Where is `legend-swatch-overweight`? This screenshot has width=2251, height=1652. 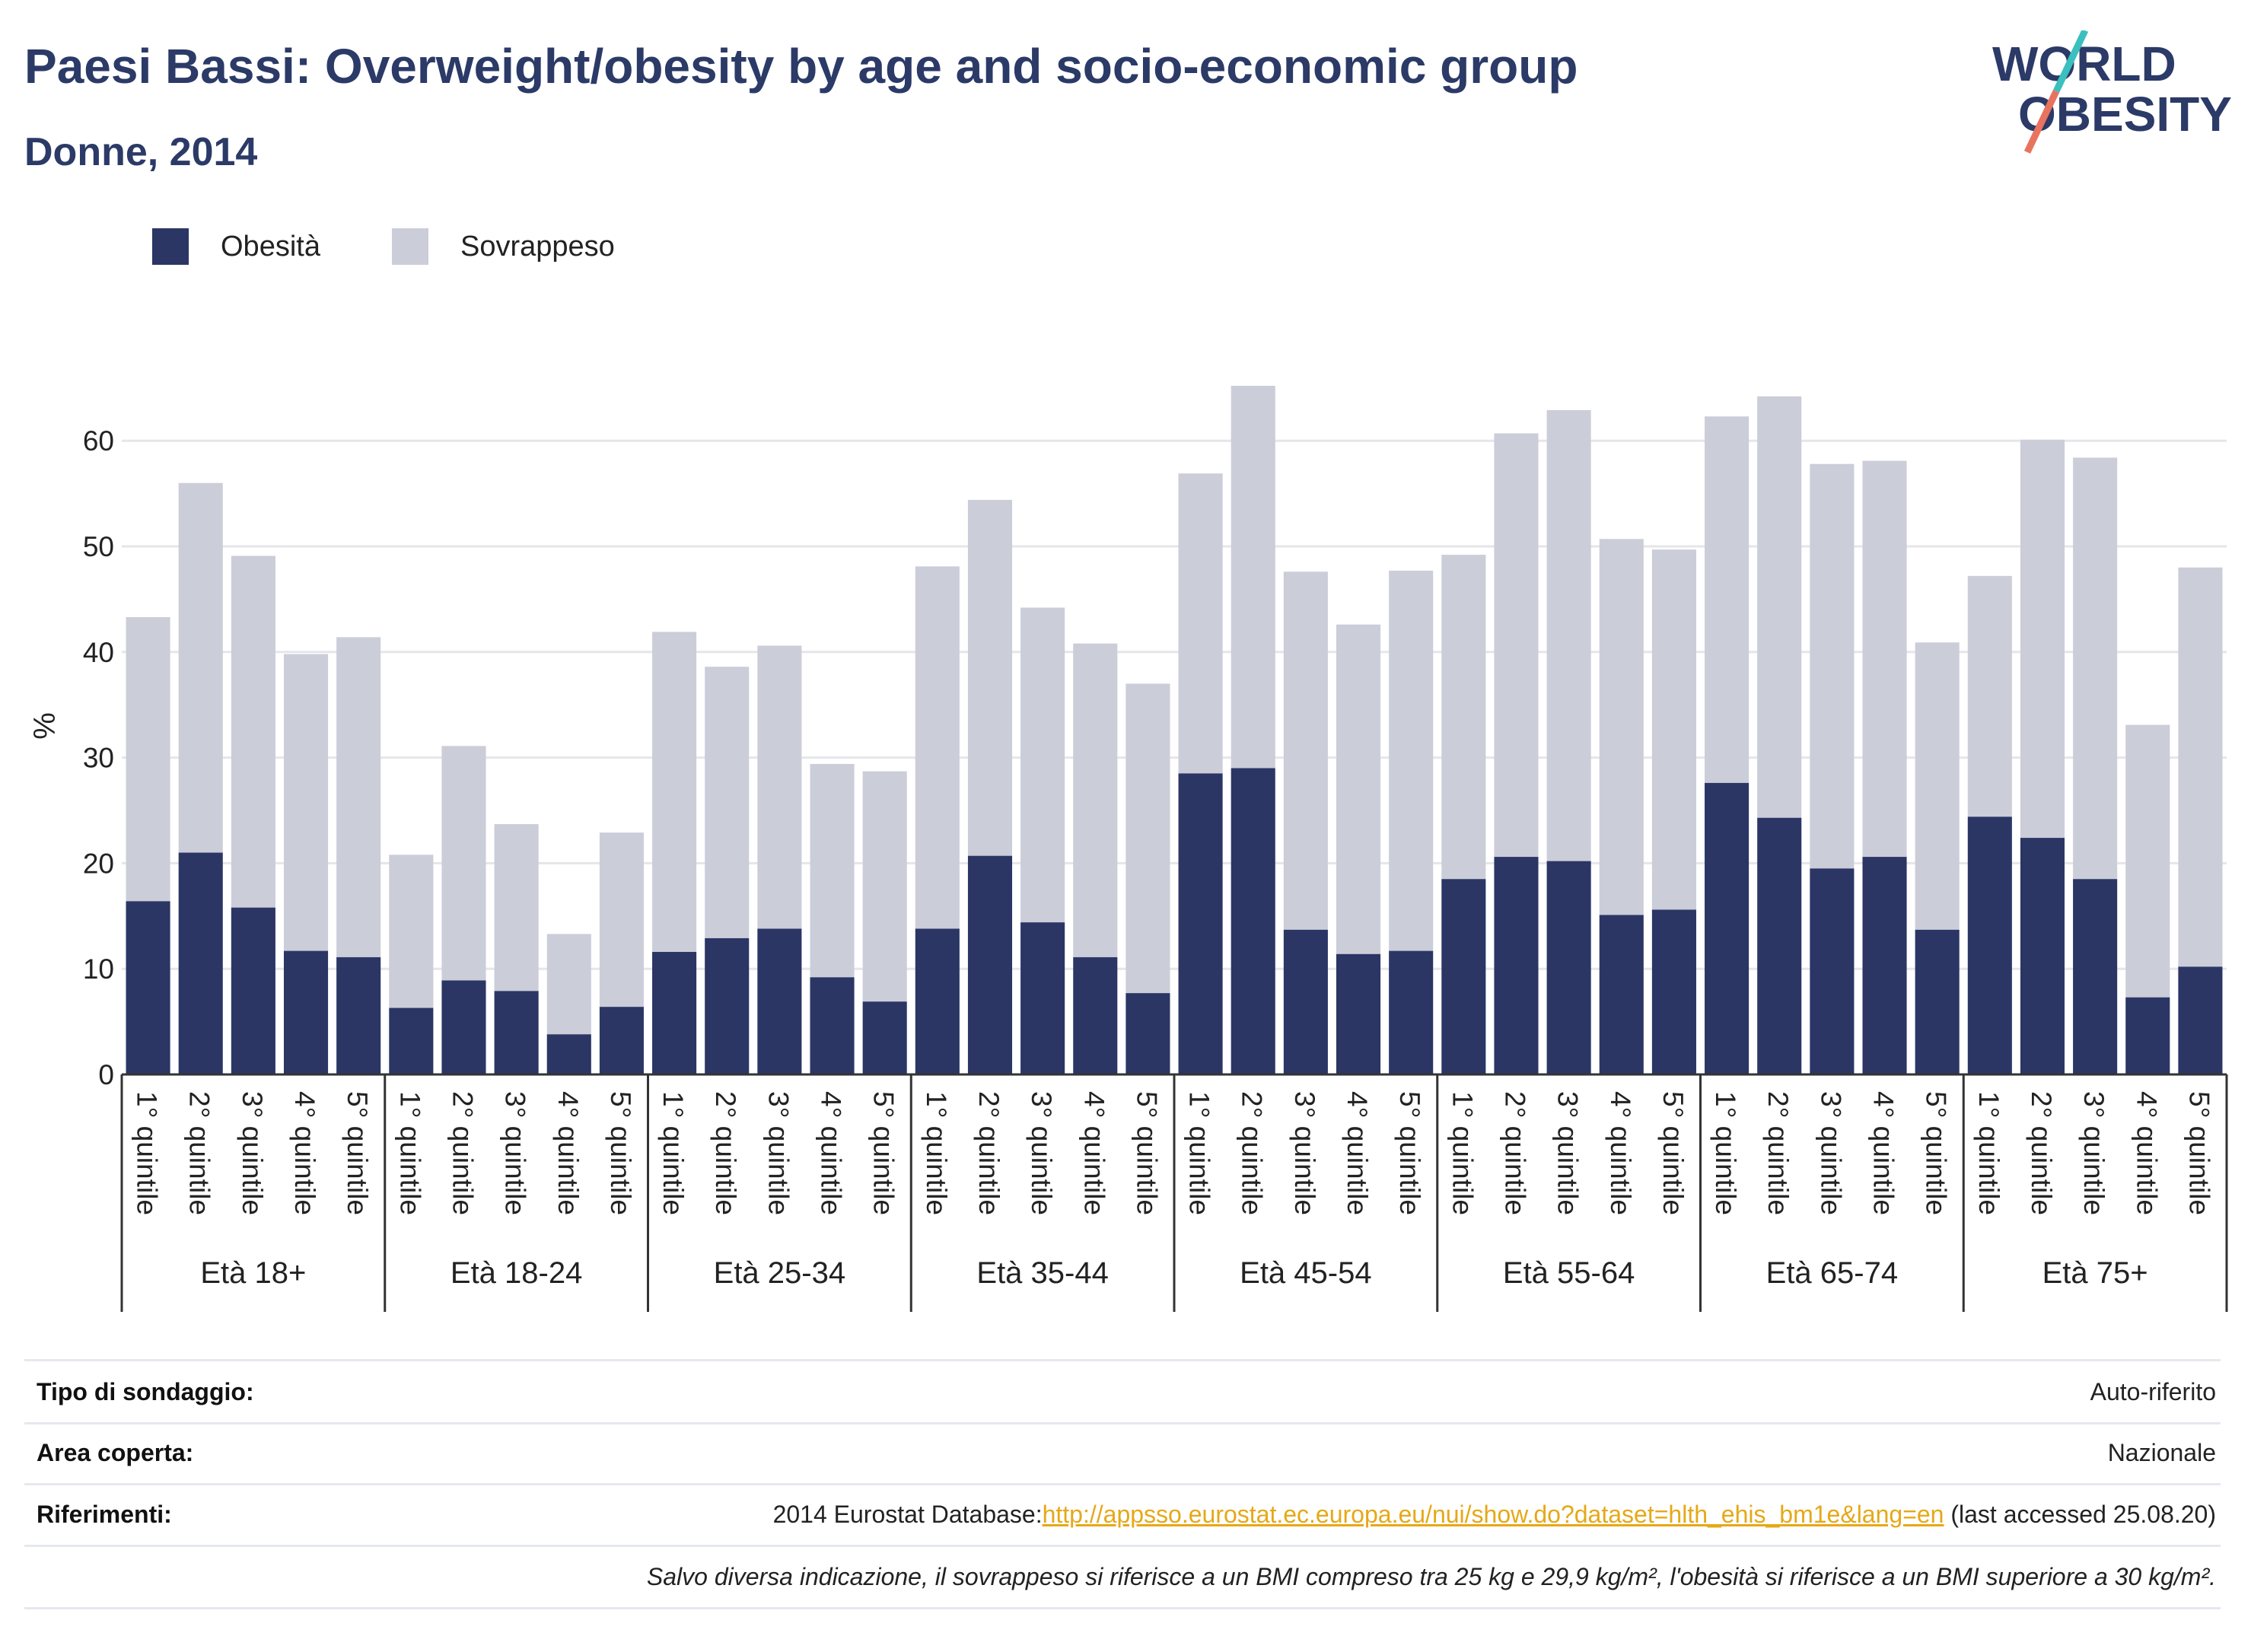
legend-swatch-overweight is located at coordinates (409, 246).